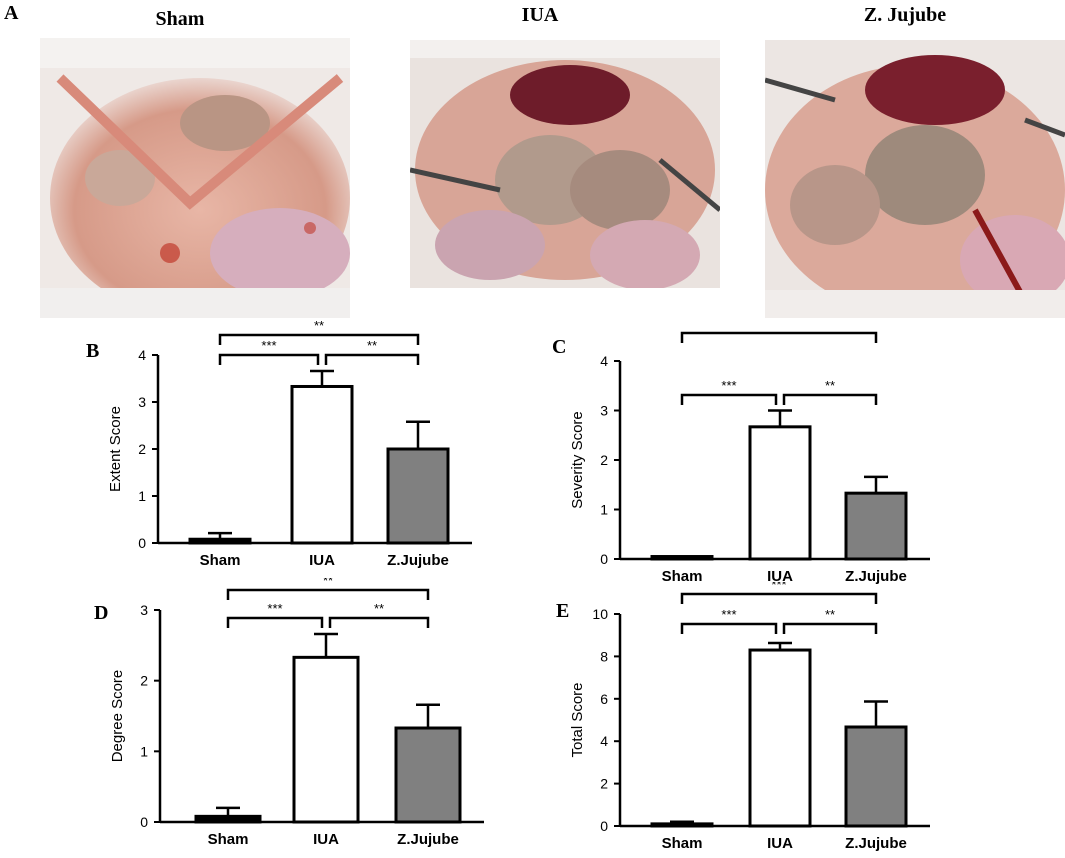 This screenshot has height=858, width=1065. I want to click on y-axis-label: Degree Score, so click(118, 716).